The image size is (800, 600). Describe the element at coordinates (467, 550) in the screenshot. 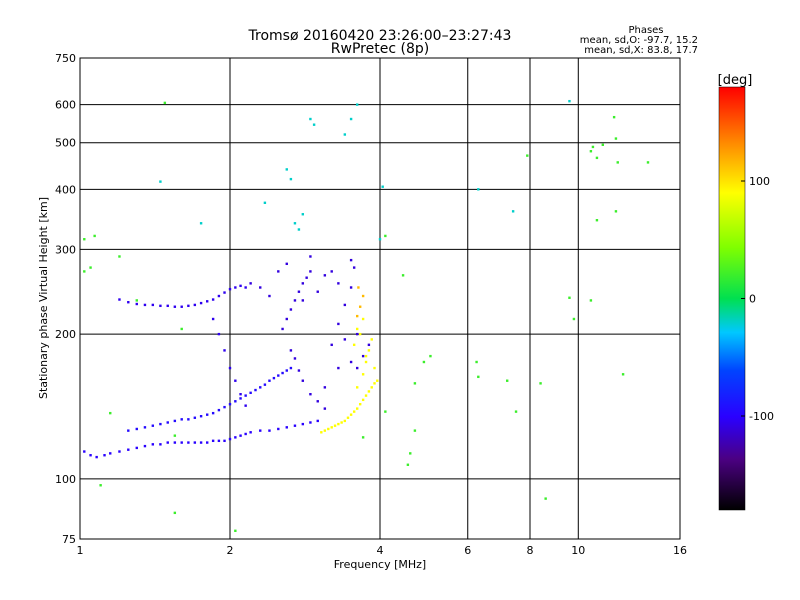

I see `x-tick-label: 6` at that location.